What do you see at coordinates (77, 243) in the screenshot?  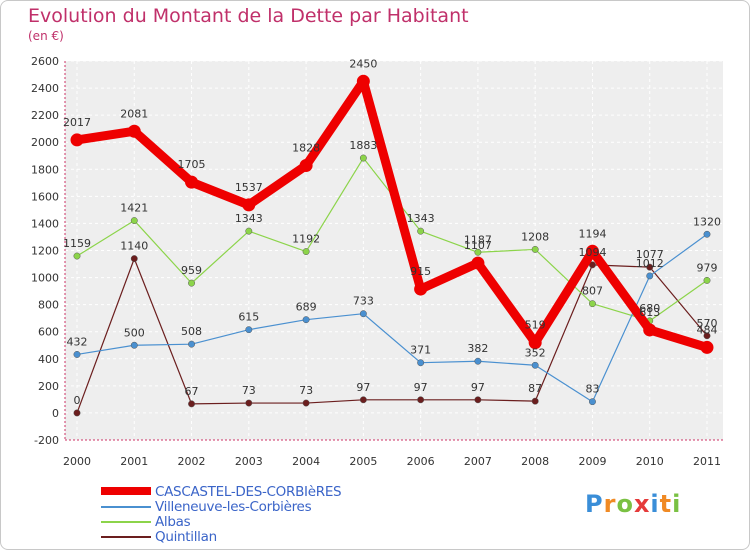 I see `data-label: 1159` at bounding box center [77, 243].